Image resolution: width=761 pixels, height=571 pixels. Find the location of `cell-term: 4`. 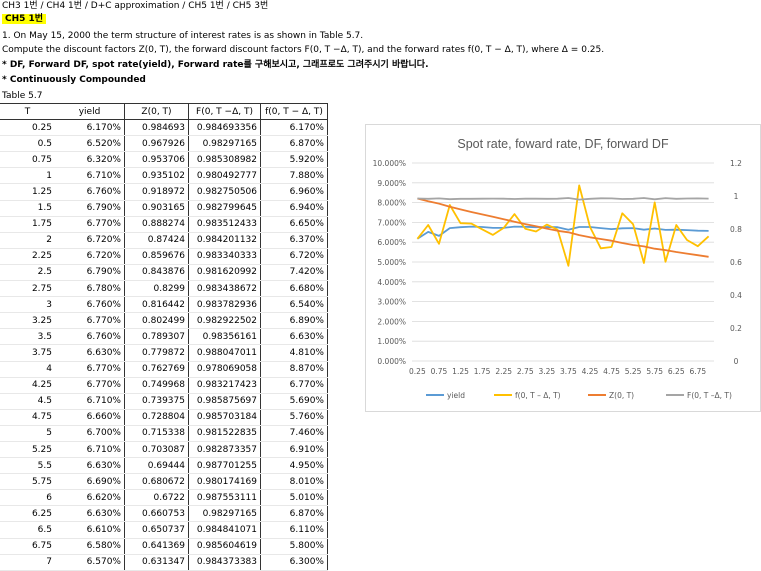

cell-term: 4 is located at coordinates (27, 369).